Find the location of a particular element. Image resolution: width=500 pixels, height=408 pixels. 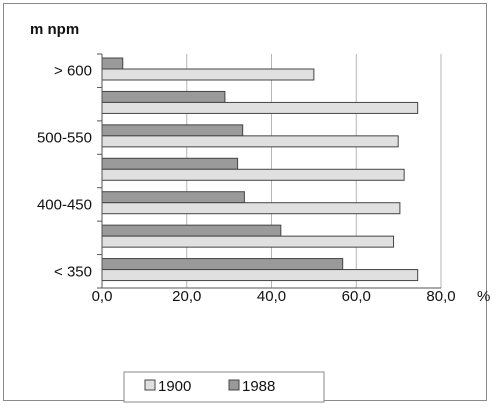

category-label: 500-550 is located at coordinates (64, 138).